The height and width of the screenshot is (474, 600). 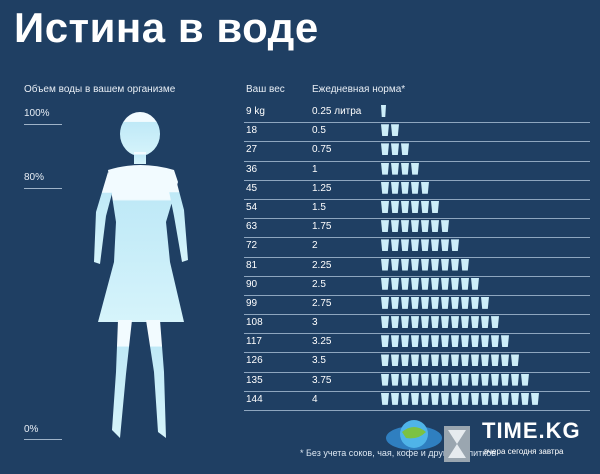 I want to click on weight-cell: 72, so click(x=252, y=246).